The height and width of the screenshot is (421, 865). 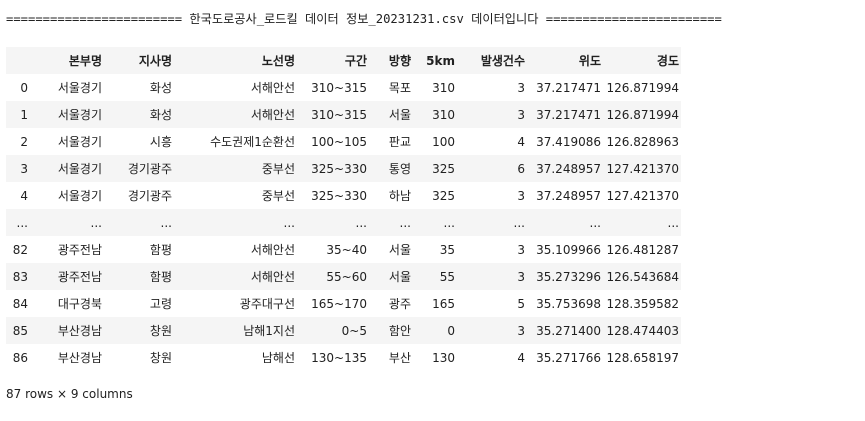 I want to click on cell-longitude: 126.481287, so click(x=641, y=249).